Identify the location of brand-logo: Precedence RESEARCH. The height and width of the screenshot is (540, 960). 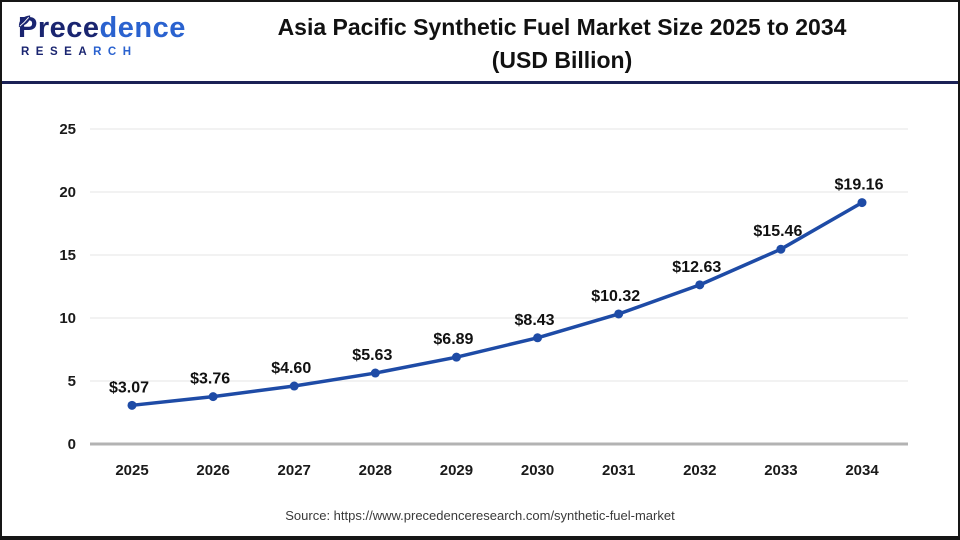
(101, 35).